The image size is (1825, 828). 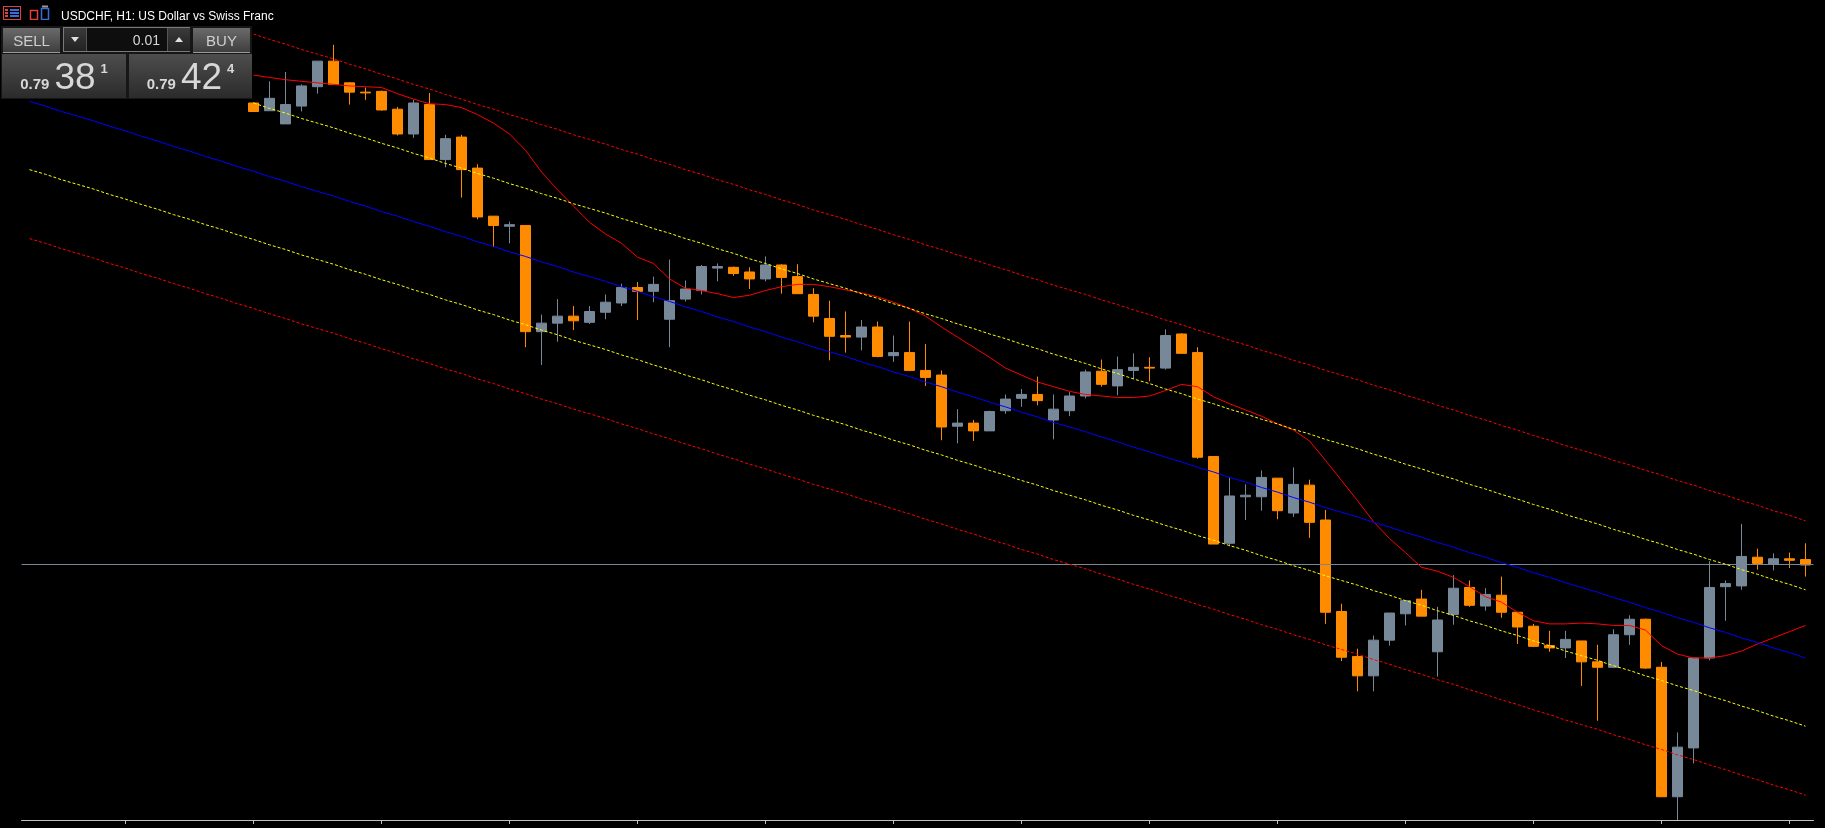 I want to click on annotation: SELL, so click(x=31, y=40).